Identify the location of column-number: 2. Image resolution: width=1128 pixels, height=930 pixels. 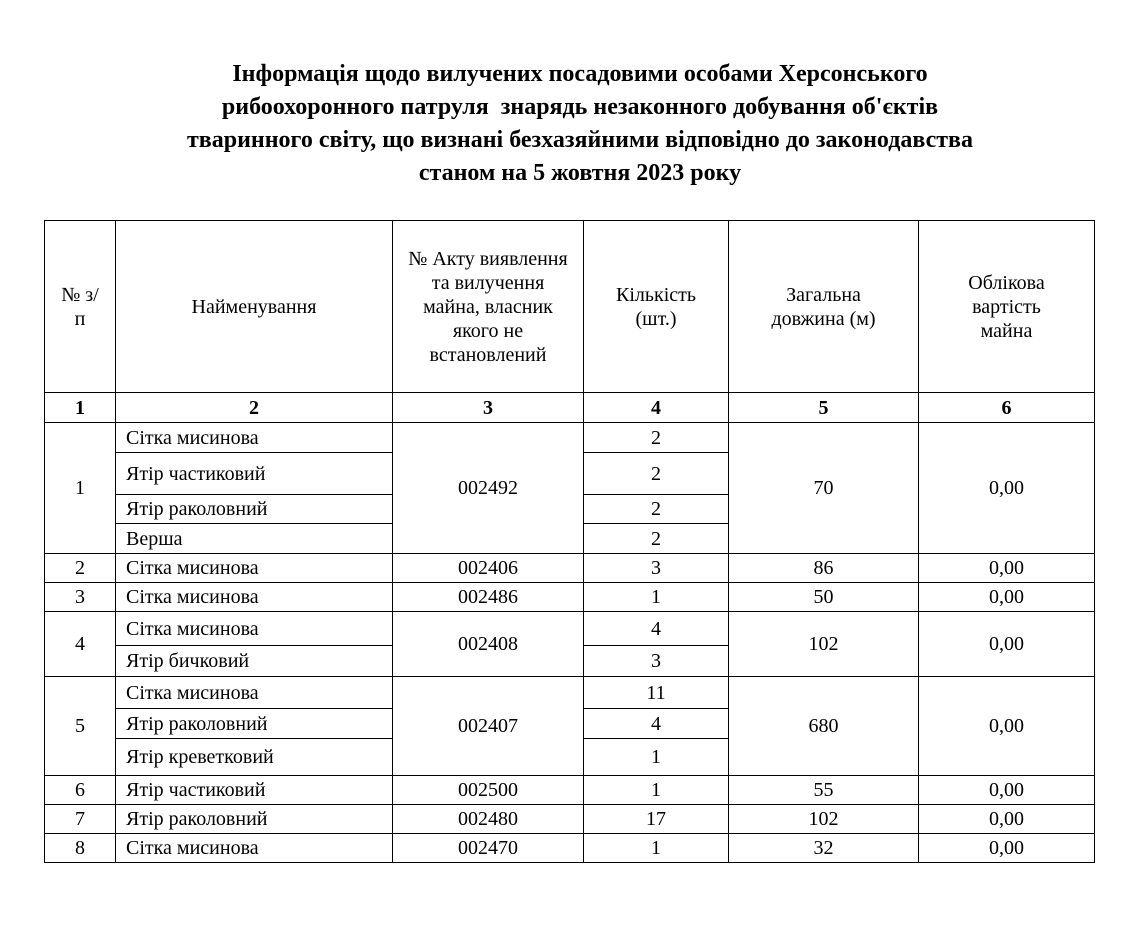
(254, 407).